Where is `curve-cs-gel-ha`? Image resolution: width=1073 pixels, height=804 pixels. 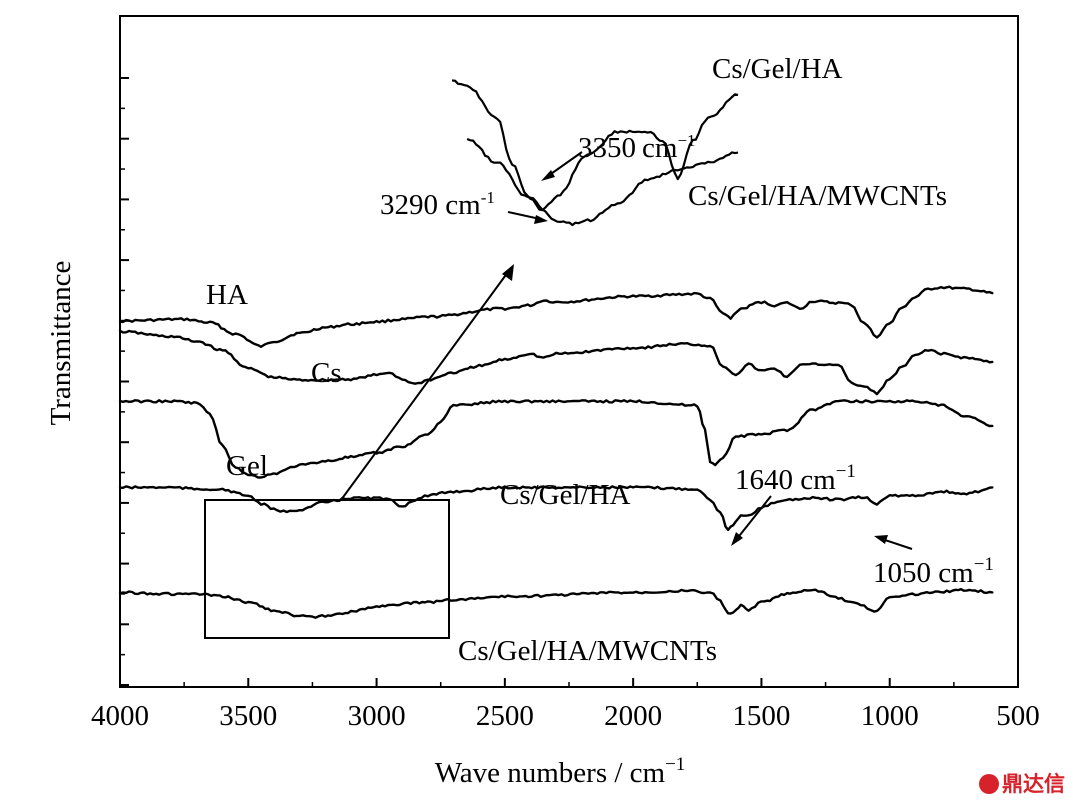
curve-cs-gel-ha is located at coordinates (556, 508).